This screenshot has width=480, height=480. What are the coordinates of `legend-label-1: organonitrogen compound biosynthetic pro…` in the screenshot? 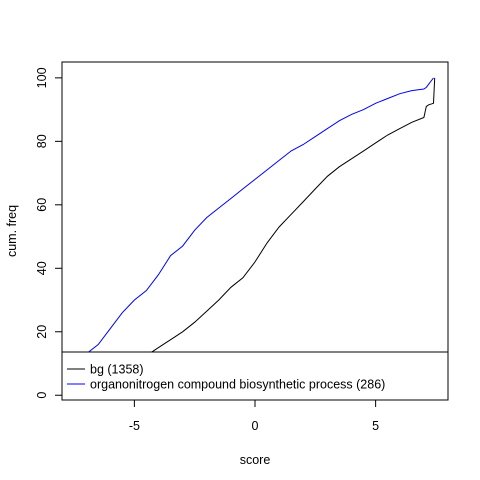 It's located at (237, 385).